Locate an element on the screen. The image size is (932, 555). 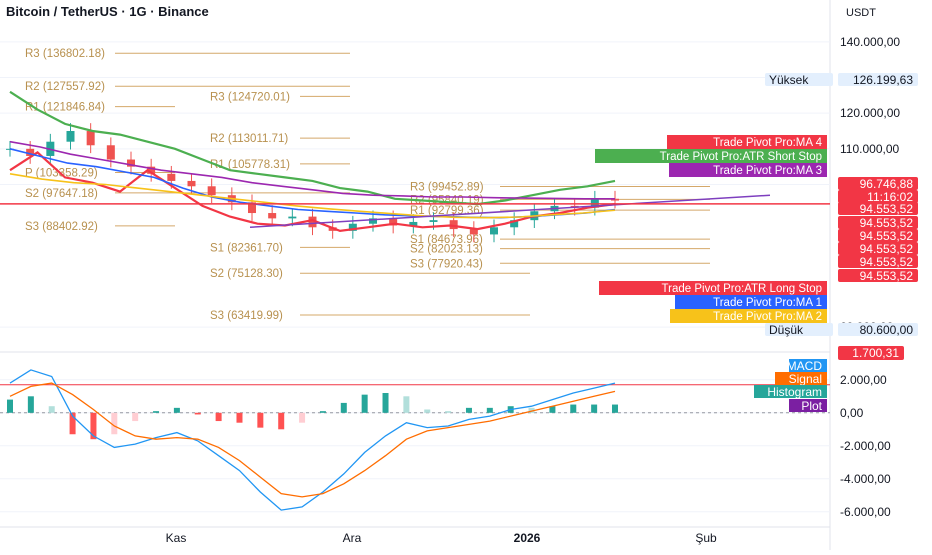
trend-line is located at coordinates (510, 211).